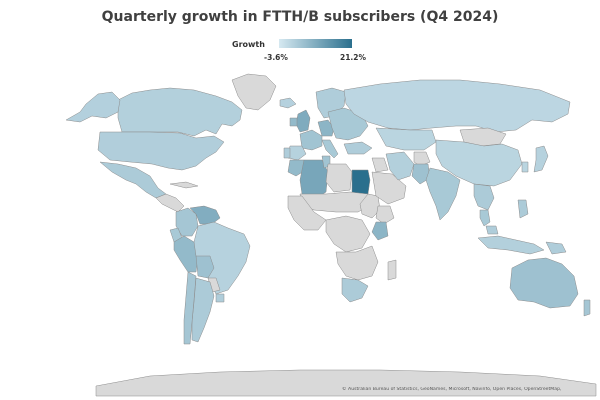 The image size is (600, 400). What do you see at coordinates (355, 290) in the screenshot?
I see `region-south-africa` at bounding box center [355, 290].